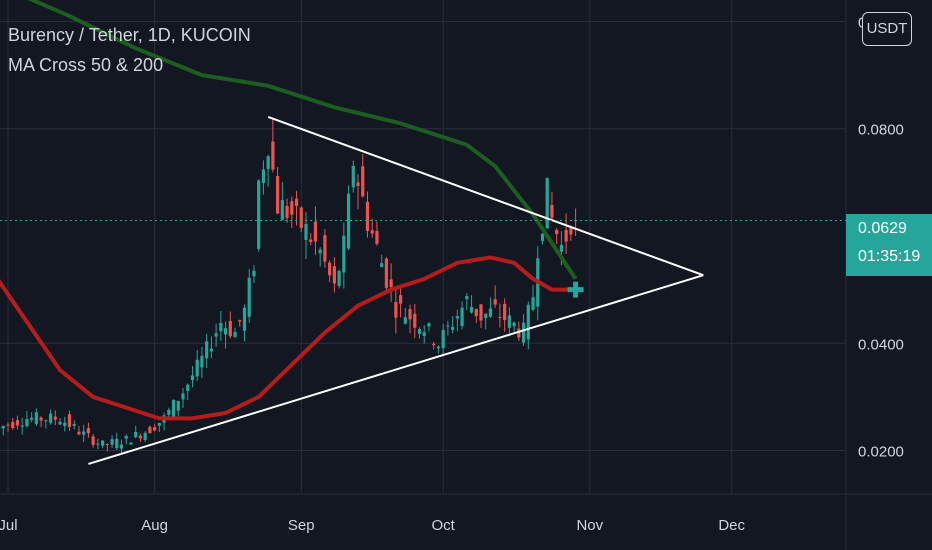 The image size is (932, 550). I want to click on time-tick-label: Aug, so click(154, 525).